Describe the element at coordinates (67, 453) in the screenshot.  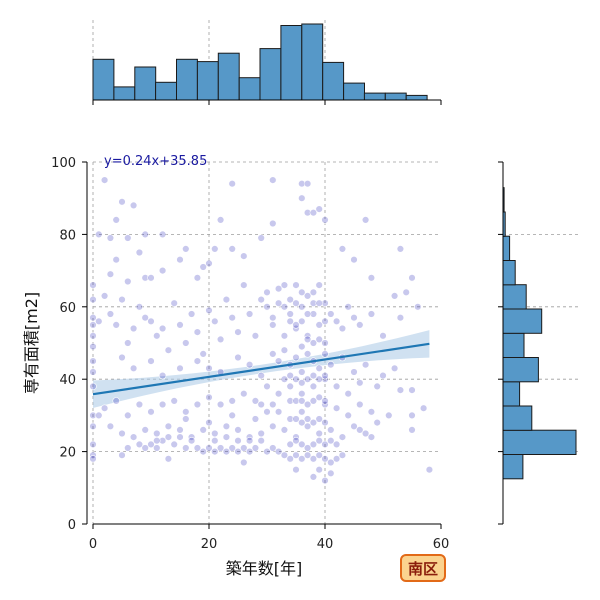
I see `y-tick-label: 20` at that location.